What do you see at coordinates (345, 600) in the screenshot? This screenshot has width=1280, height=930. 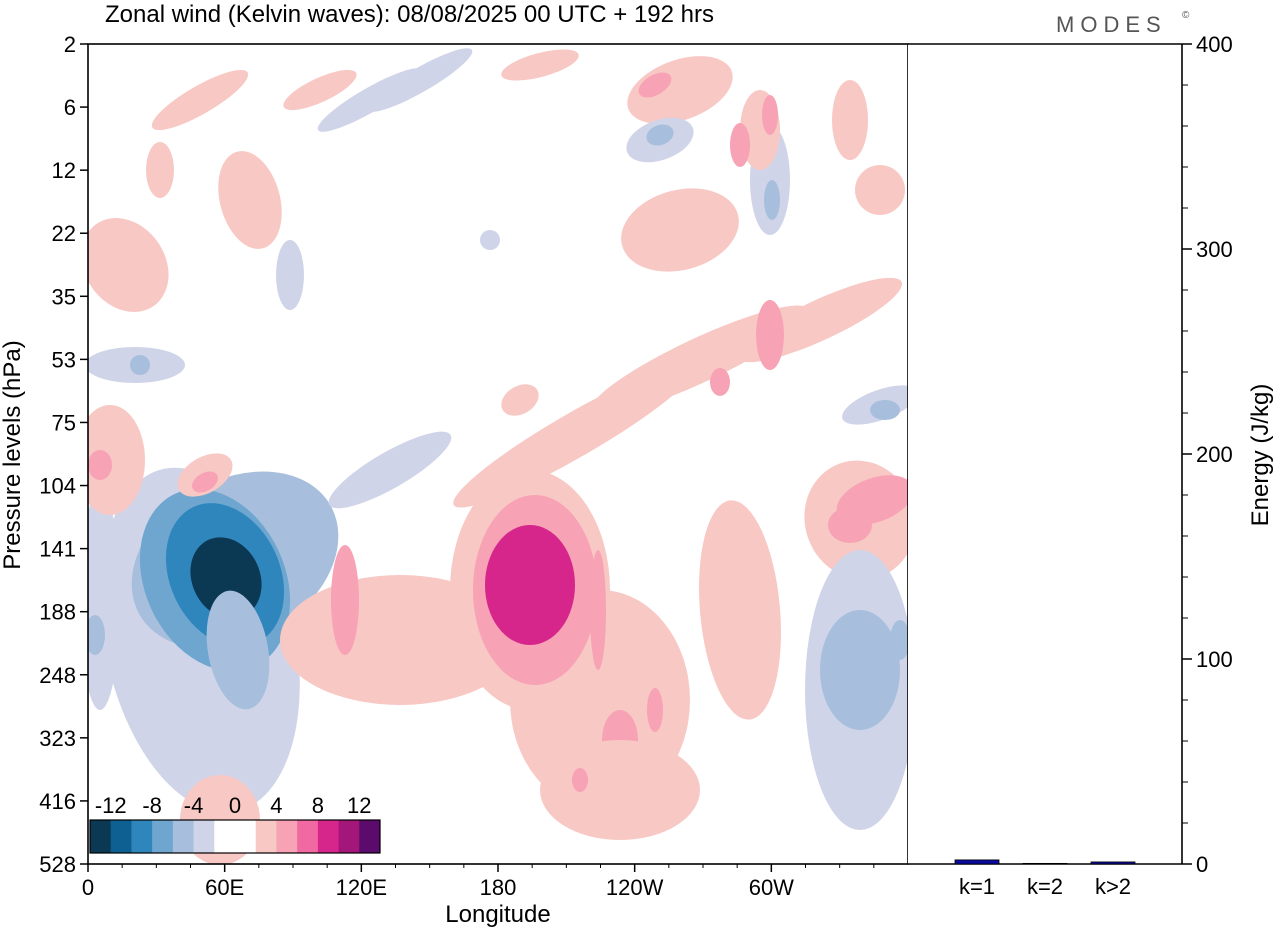 I see `pos-streak-130e` at bounding box center [345, 600].